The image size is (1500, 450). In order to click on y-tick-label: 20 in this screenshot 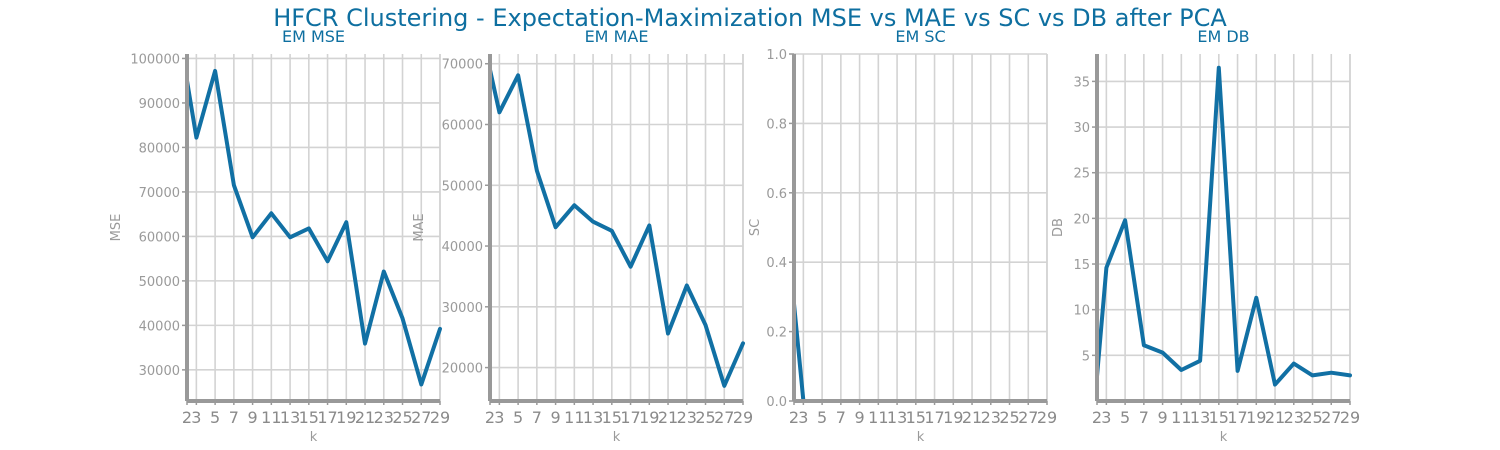, I will do `click(1081, 219)`.